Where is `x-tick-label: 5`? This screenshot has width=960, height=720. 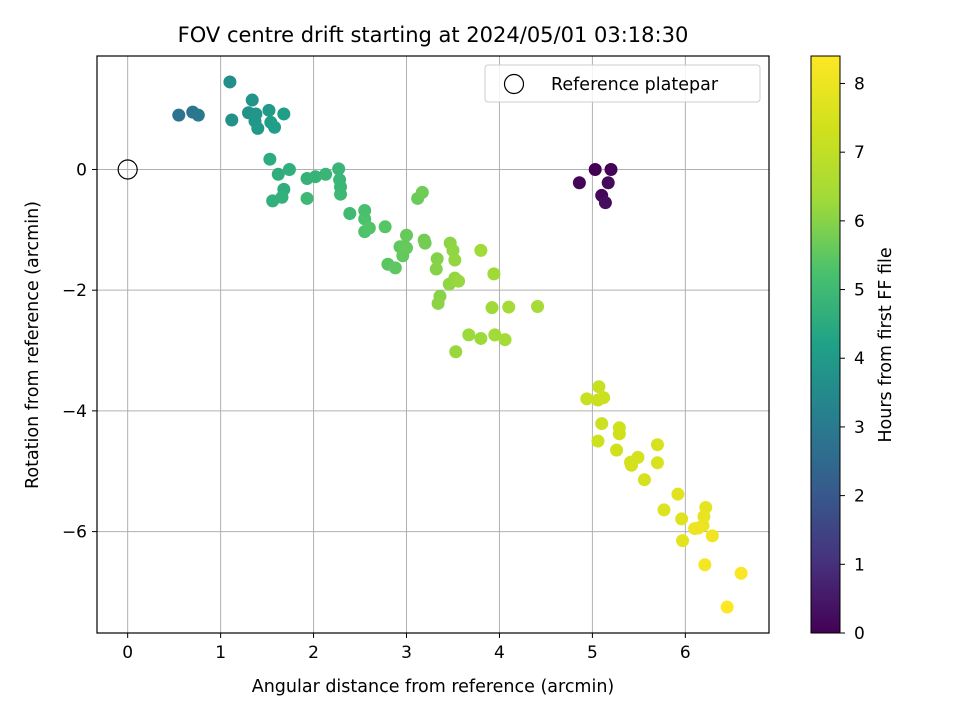 x-tick-label: 5 is located at coordinates (592, 653).